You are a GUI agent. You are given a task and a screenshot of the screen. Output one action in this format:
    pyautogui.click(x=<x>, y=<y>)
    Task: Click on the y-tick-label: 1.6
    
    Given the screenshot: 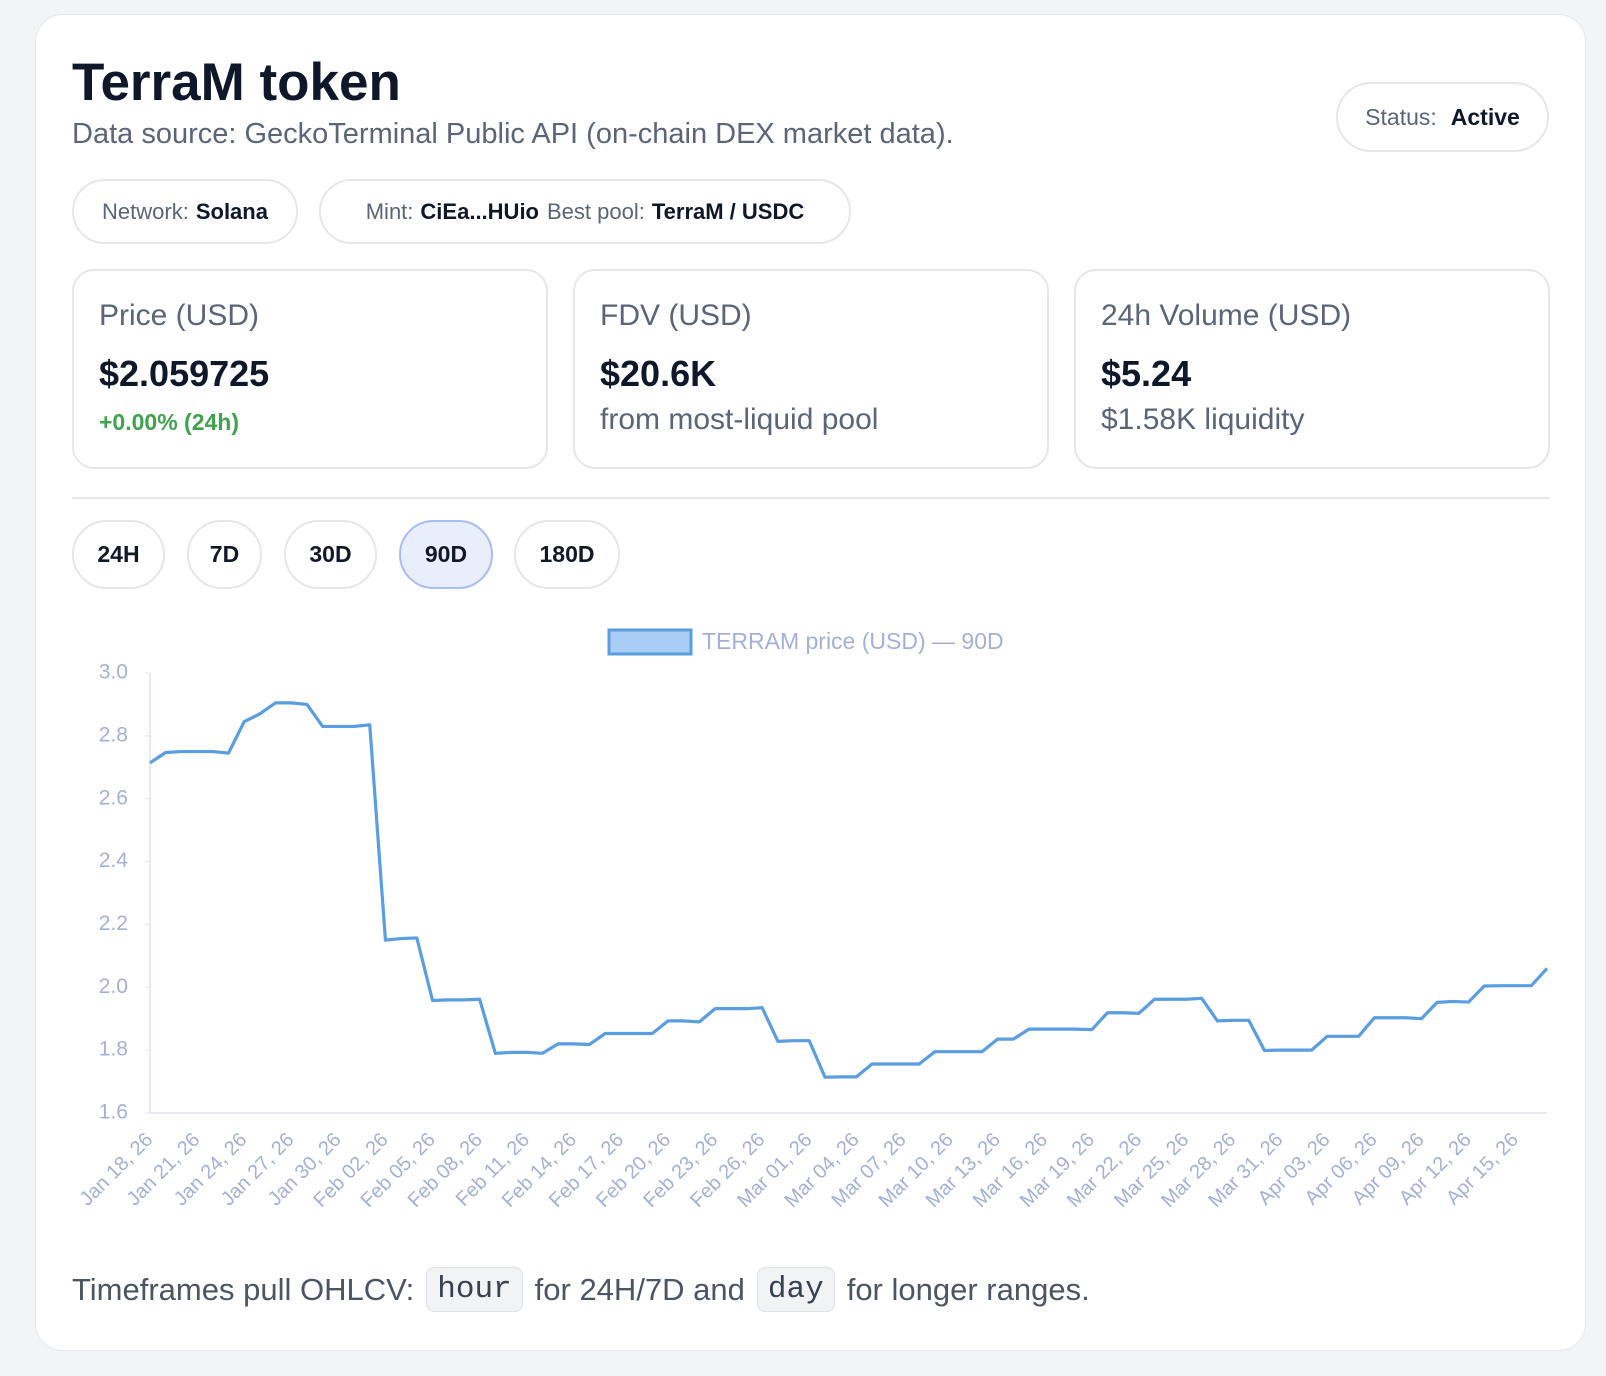 What is the action you would take?
    pyautogui.click(x=113, y=1112)
    